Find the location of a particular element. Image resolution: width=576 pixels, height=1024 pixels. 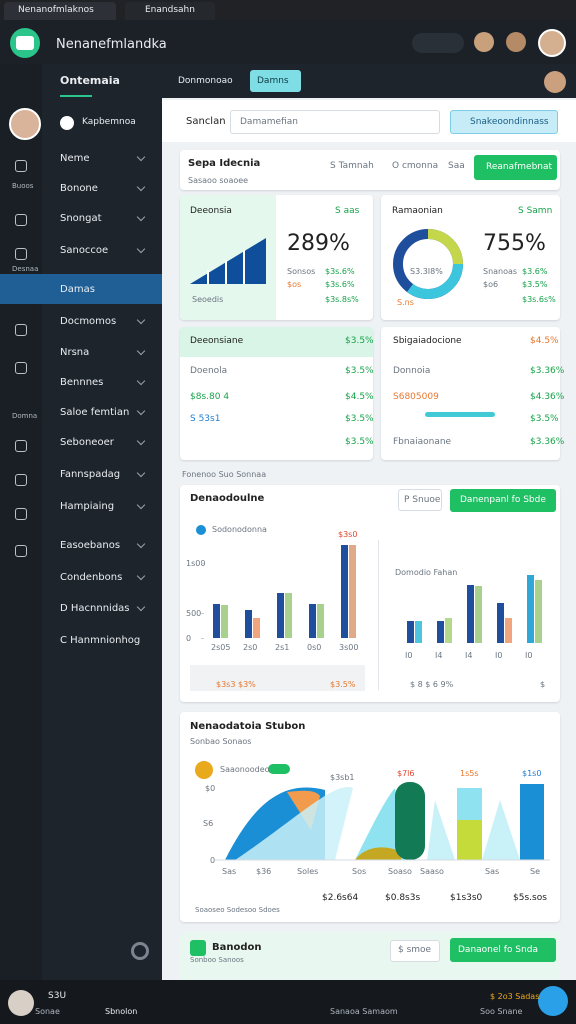

area-shapes is located at coordinates (382, 821).